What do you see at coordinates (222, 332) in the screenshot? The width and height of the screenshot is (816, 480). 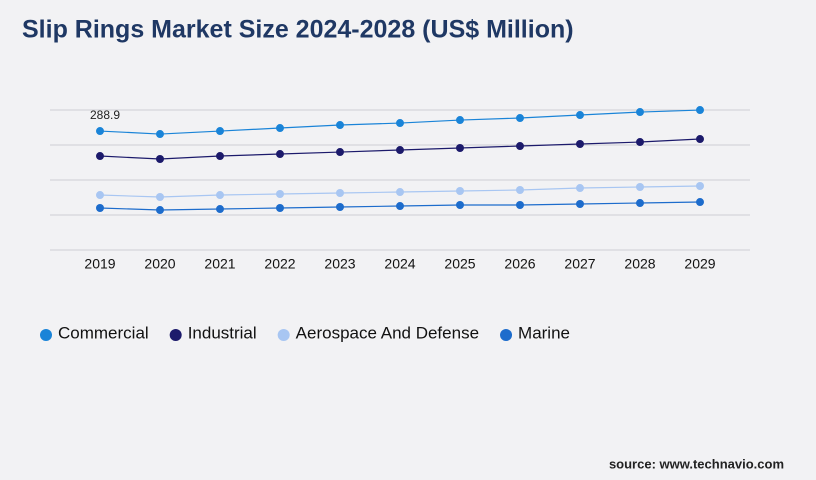 I see `legend-label: Industrial` at bounding box center [222, 332].